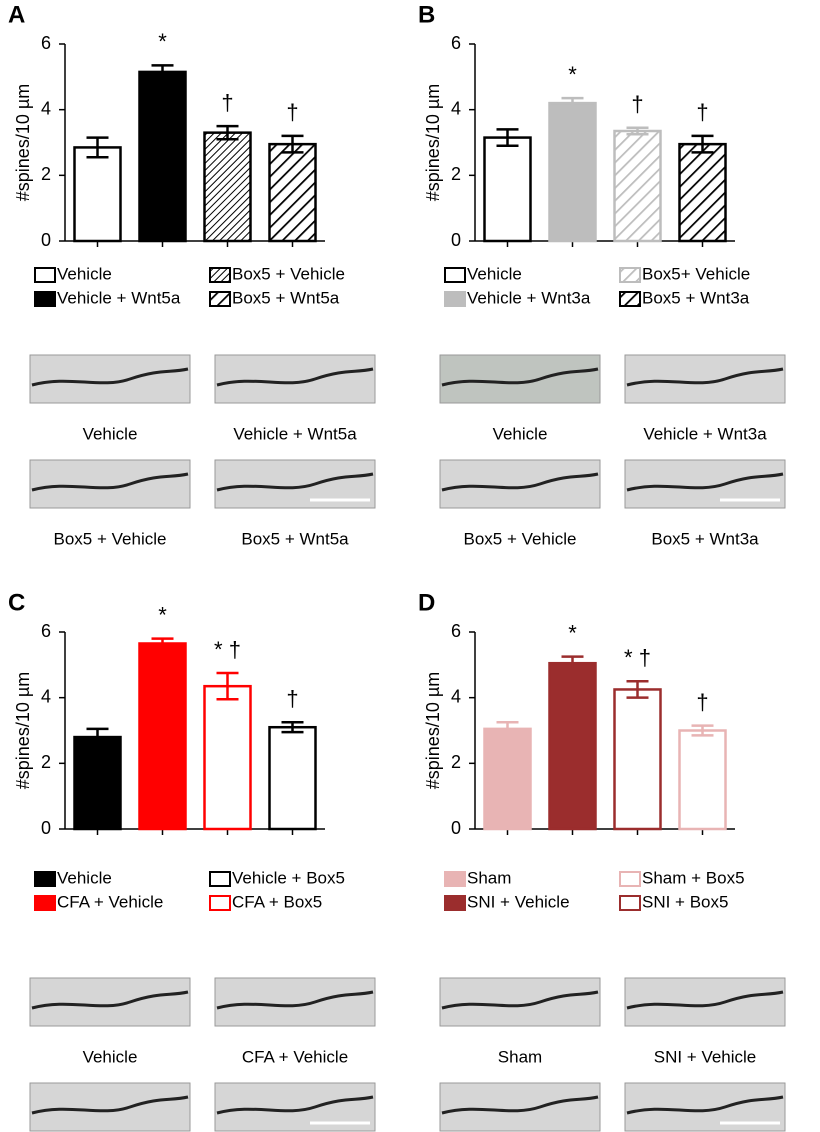 The height and width of the screenshot is (1132, 820). What do you see at coordinates (295, 538) in the screenshot?
I see `image-caption: Box5 + Wnt5a` at bounding box center [295, 538].